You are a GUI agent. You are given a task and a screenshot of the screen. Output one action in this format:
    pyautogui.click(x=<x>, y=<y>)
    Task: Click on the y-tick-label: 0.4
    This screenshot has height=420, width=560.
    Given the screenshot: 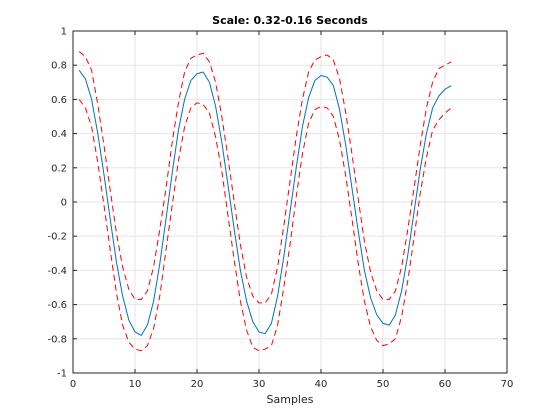 What is the action you would take?
    pyautogui.click(x=59, y=134)
    